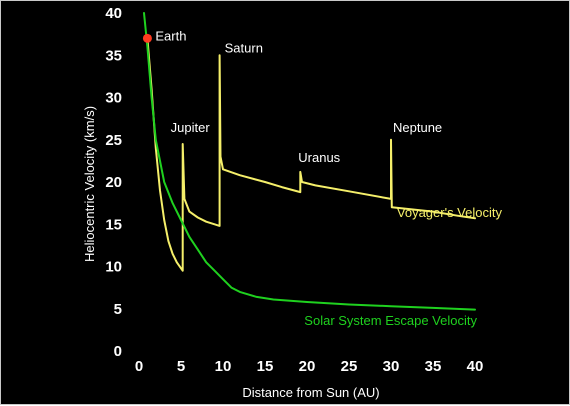  Describe the element at coordinates (223, 366) in the screenshot. I see `x-tick-label: 10` at that location.